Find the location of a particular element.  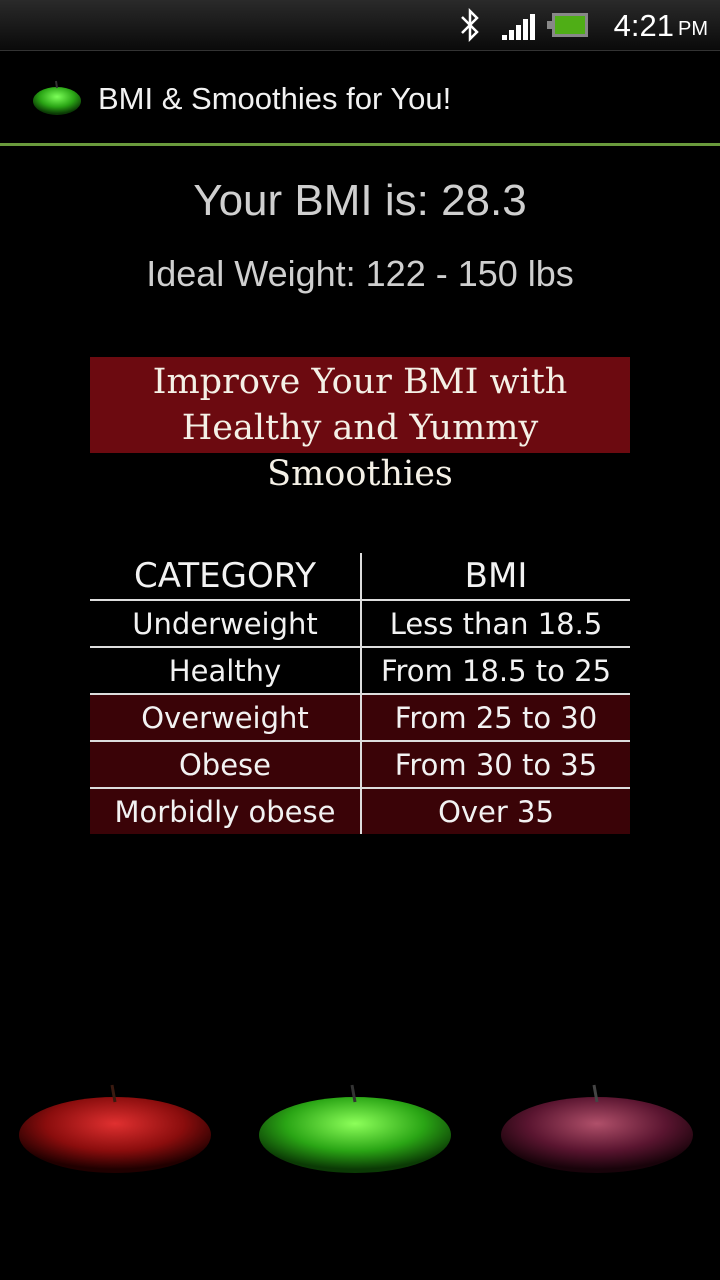

purple-apple-icon is located at coordinates (597, 1127).